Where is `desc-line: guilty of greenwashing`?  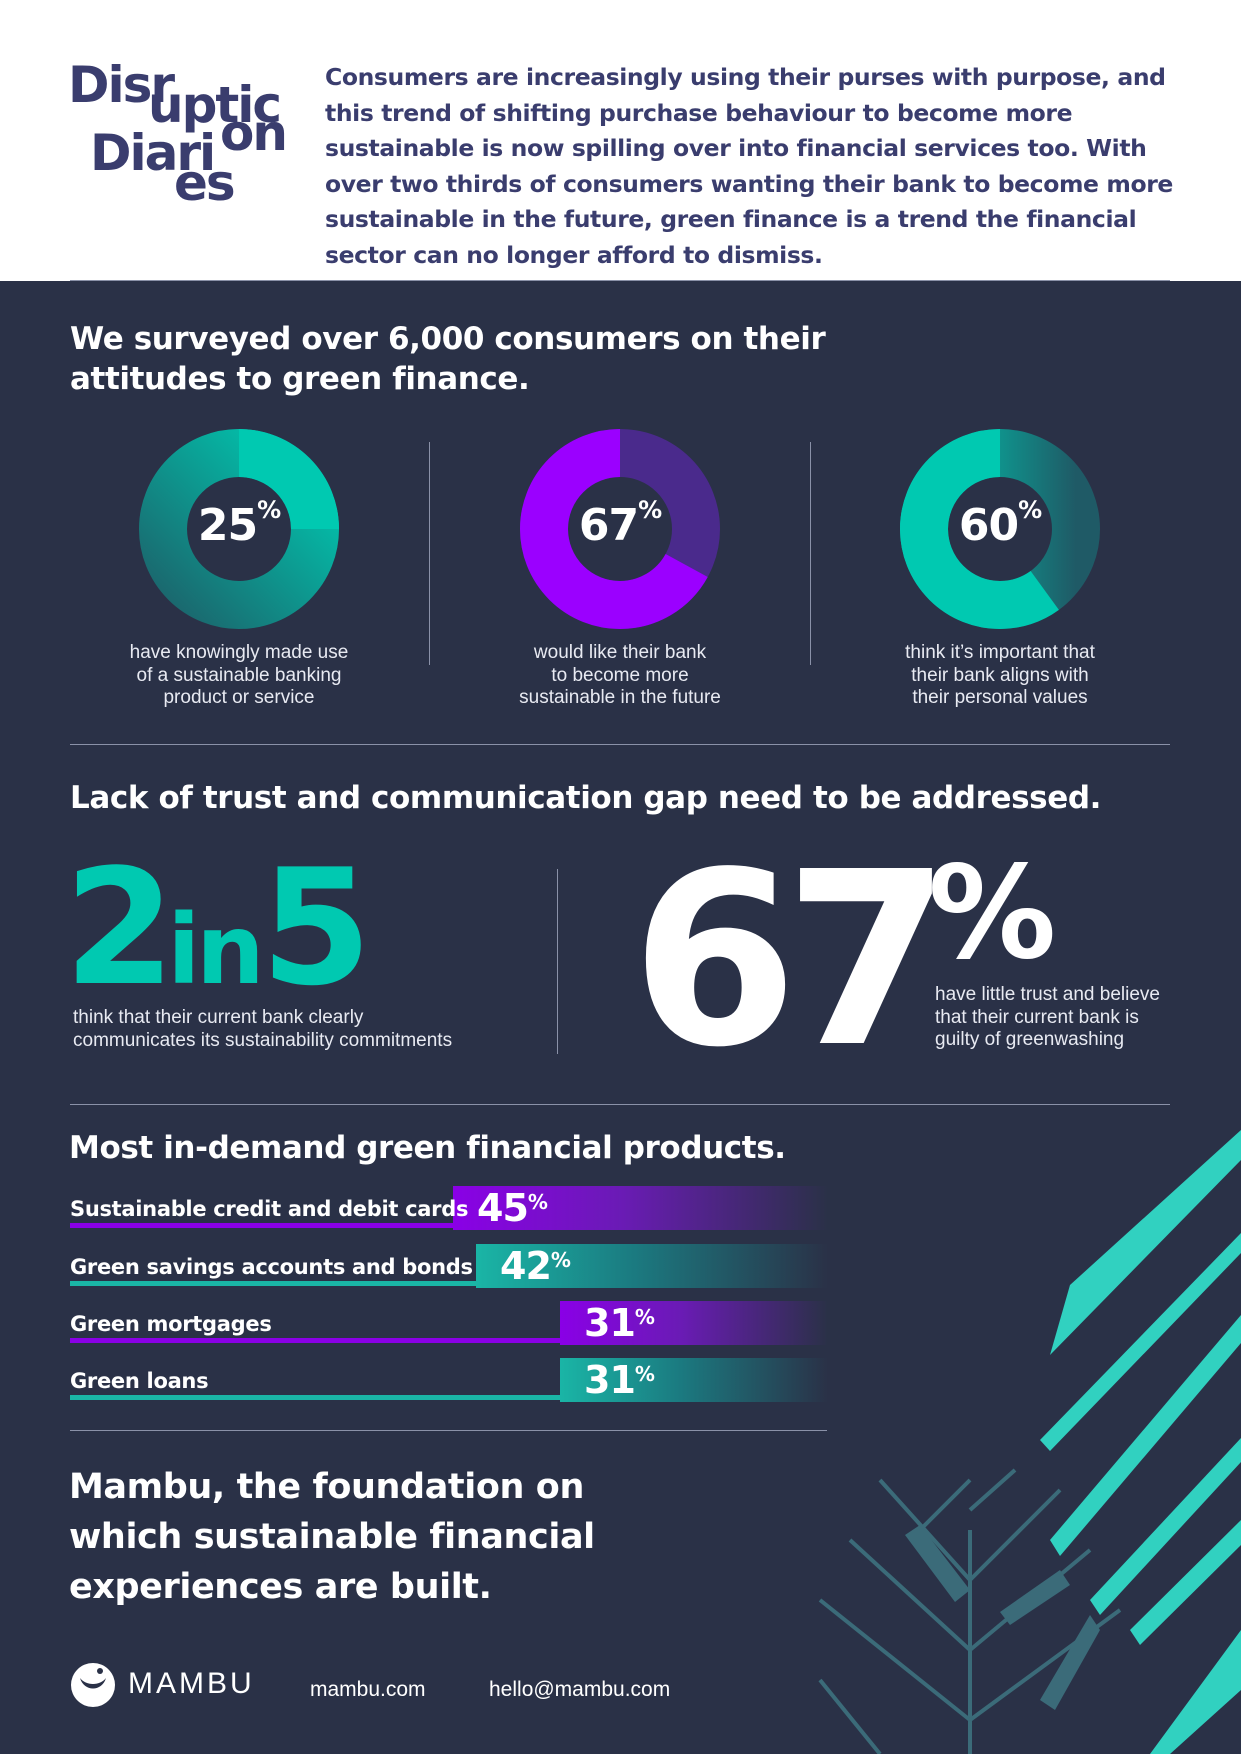
desc-line: guilty of greenwashing is located at coordinates (1030, 1039).